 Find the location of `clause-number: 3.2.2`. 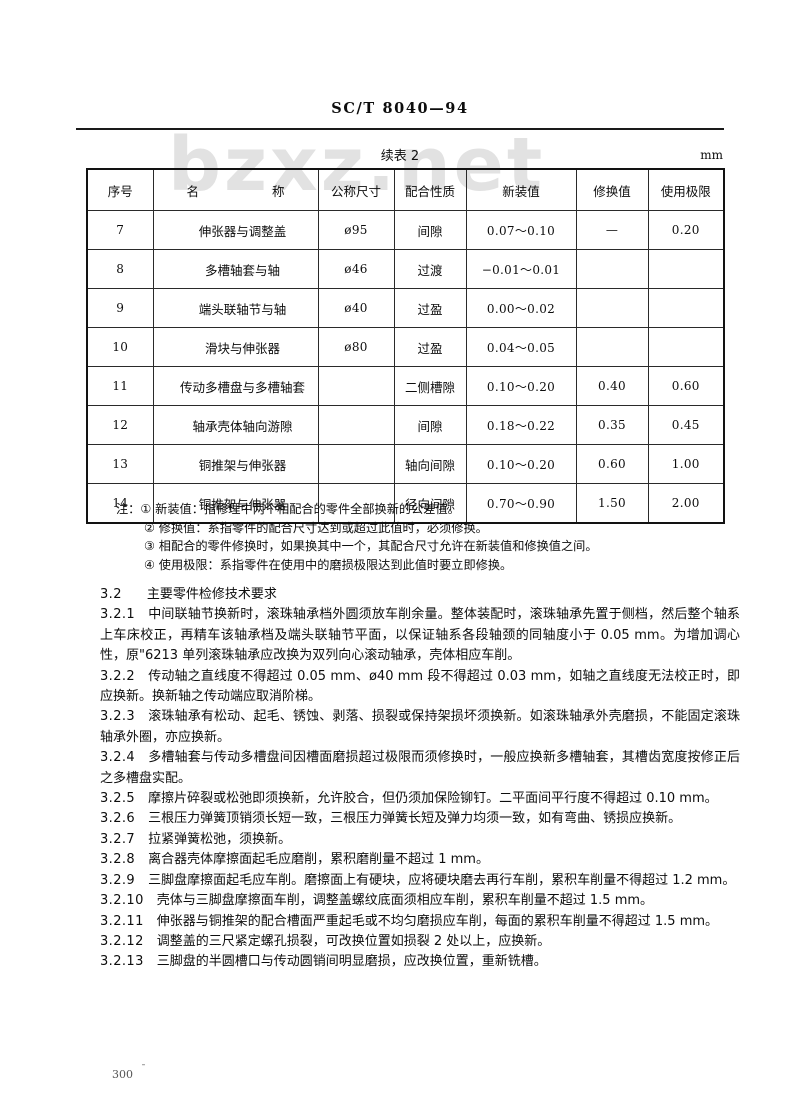

clause-number: 3.2.2 is located at coordinates (118, 676).